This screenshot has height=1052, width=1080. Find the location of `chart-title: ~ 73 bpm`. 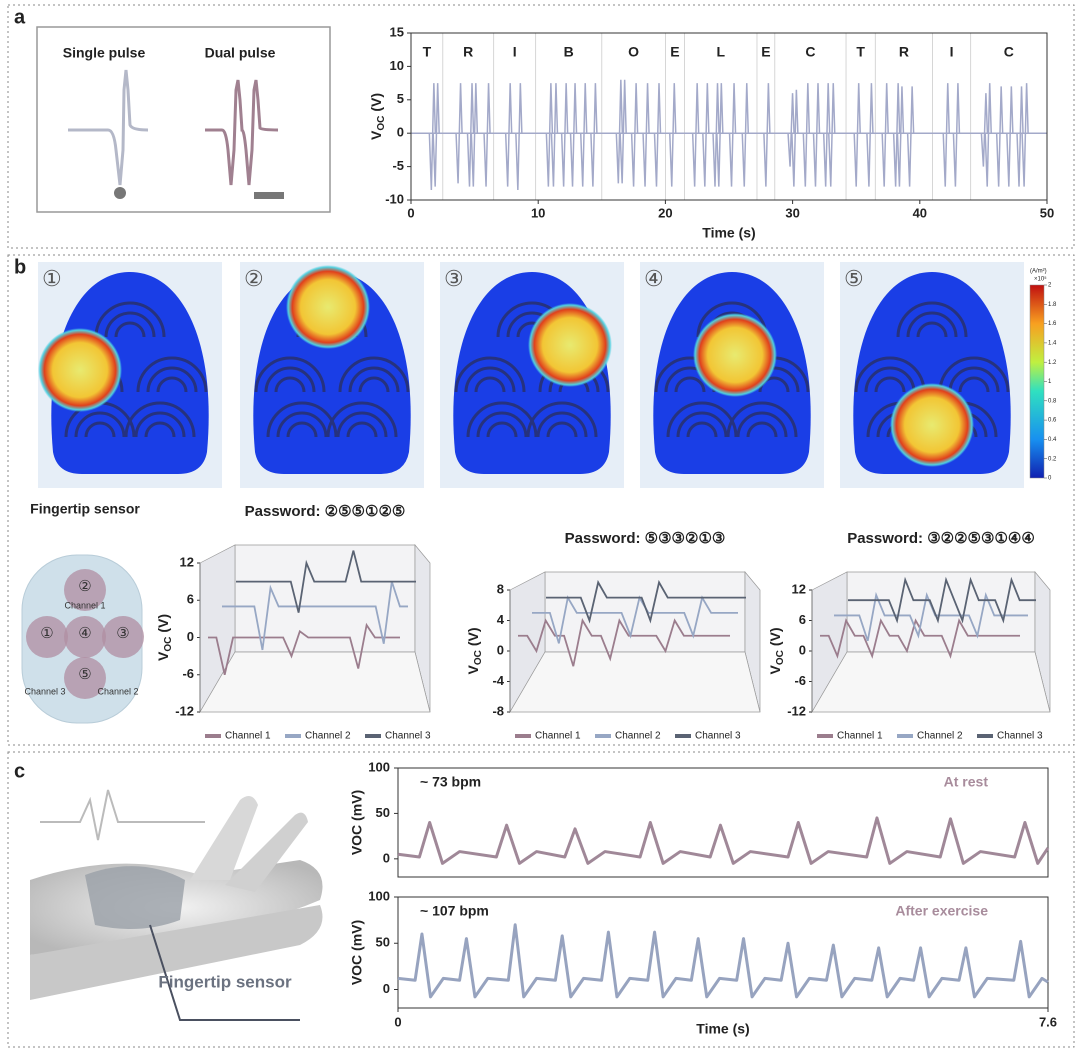

chart-title: ~ 73 bpm is located at coordinates (450, 782).